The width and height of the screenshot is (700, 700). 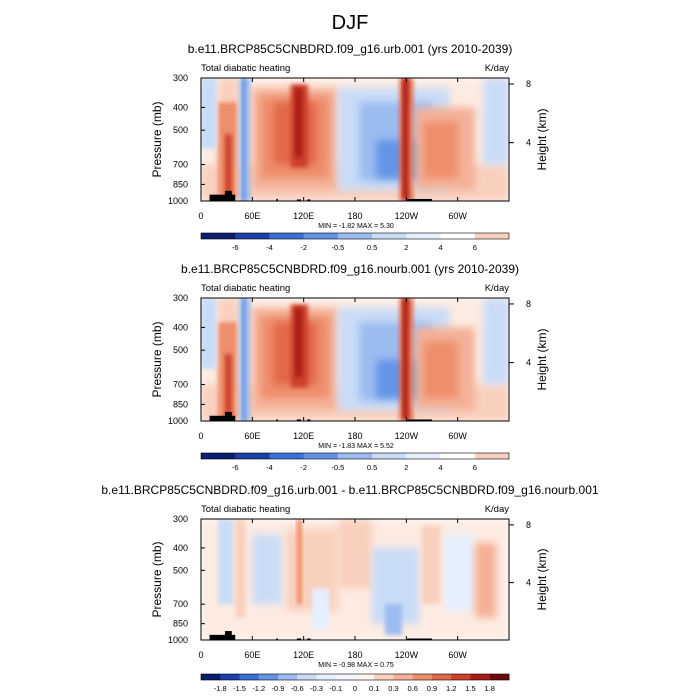 What do you see at coordinates (528, 84) in the screenshot?
I see `y2-tick-label: 8` at bounding box center [528, 84].